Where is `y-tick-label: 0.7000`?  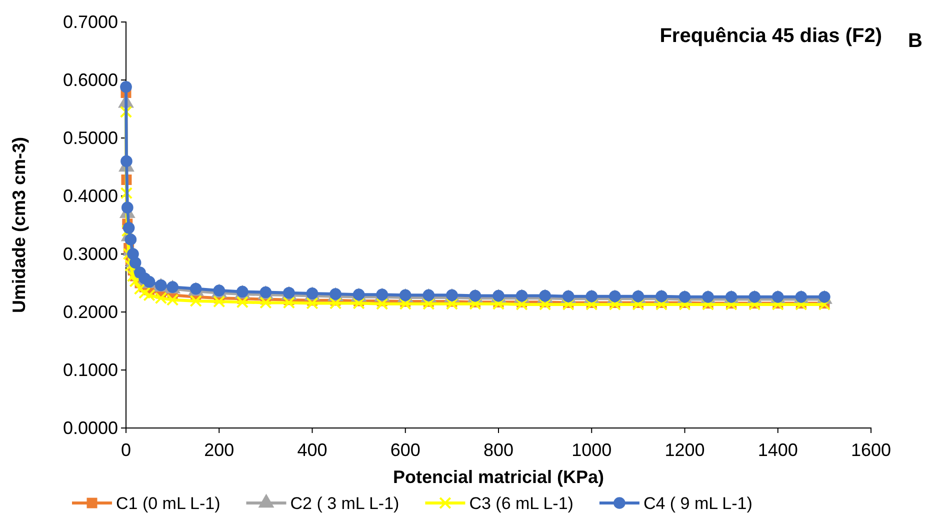 y-tick-label: 0.7000 is located at coordinates (90, 22).